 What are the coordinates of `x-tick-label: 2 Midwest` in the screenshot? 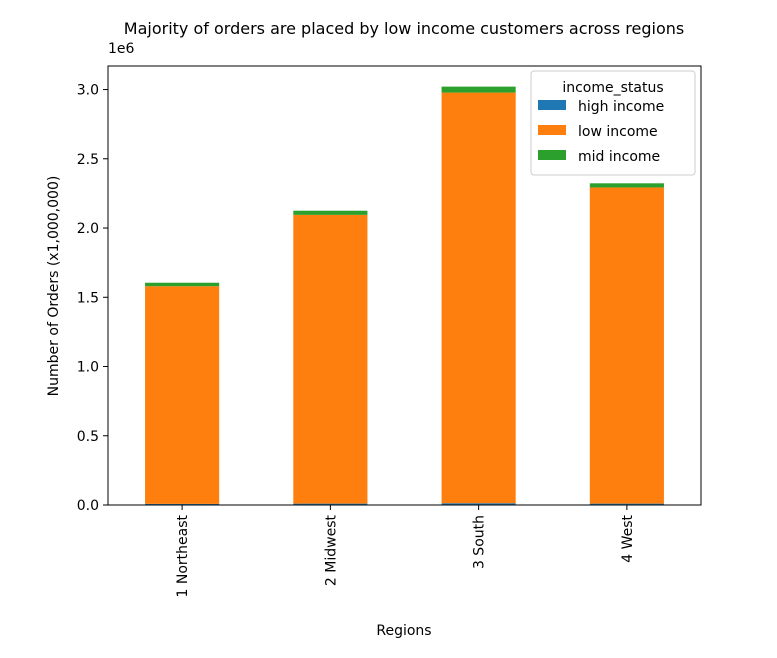 It's located at (331, 550).